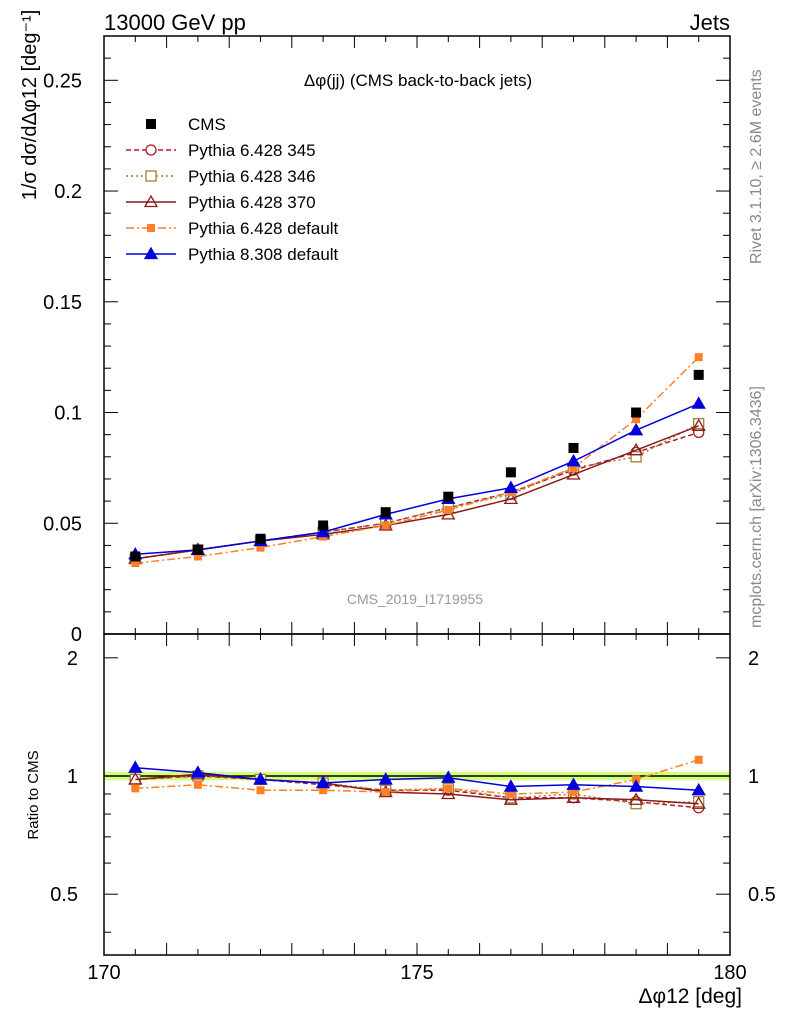  What do you see at coordinates (690, 996) in the screenshot?
I see `x-axis-label: Δφ12 [deg]` at bounding box center [690, 996].